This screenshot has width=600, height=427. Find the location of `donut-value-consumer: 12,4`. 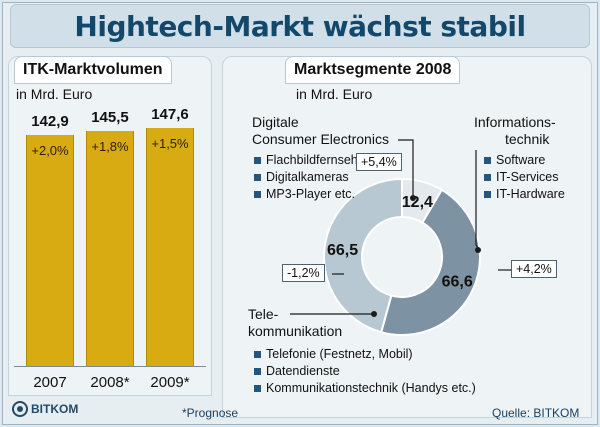

donut-value-consumer: 12,4 is located at coordinates (417, 202).